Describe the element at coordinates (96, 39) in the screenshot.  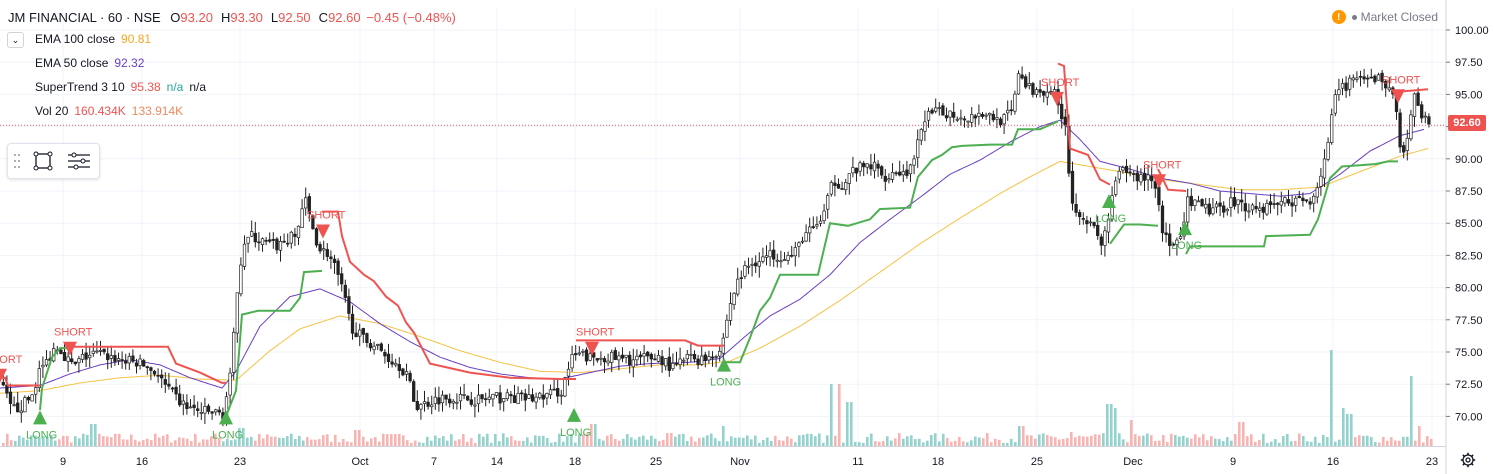
I see `indicator-row: EMA 100 close 90.81` at that location.